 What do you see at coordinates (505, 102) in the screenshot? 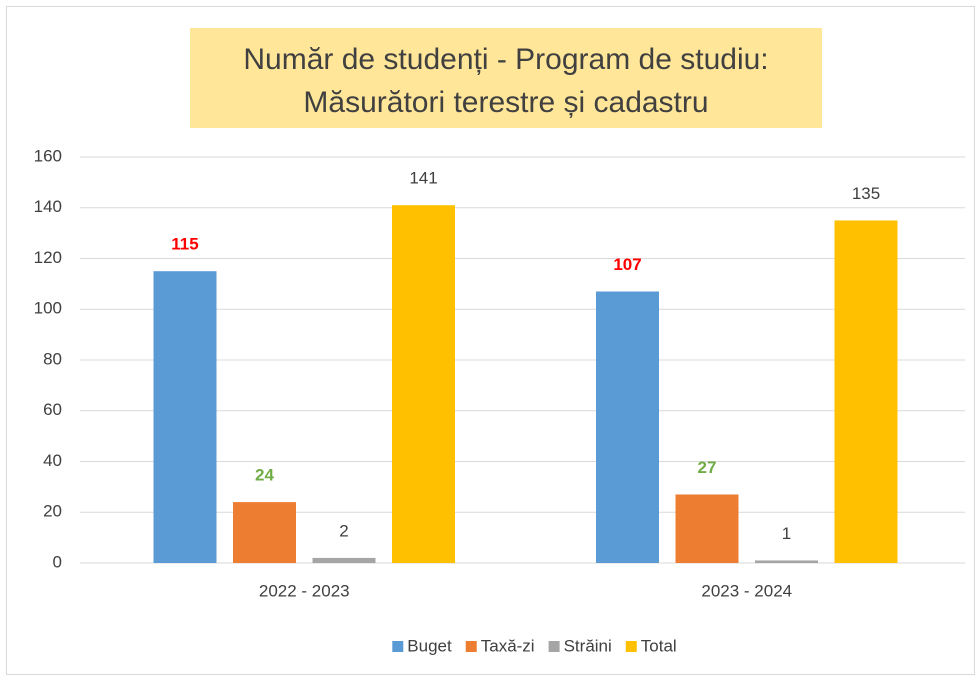
I see `chart-title: Măsurători terestre și cadastru` at bounding box center [505, 102].